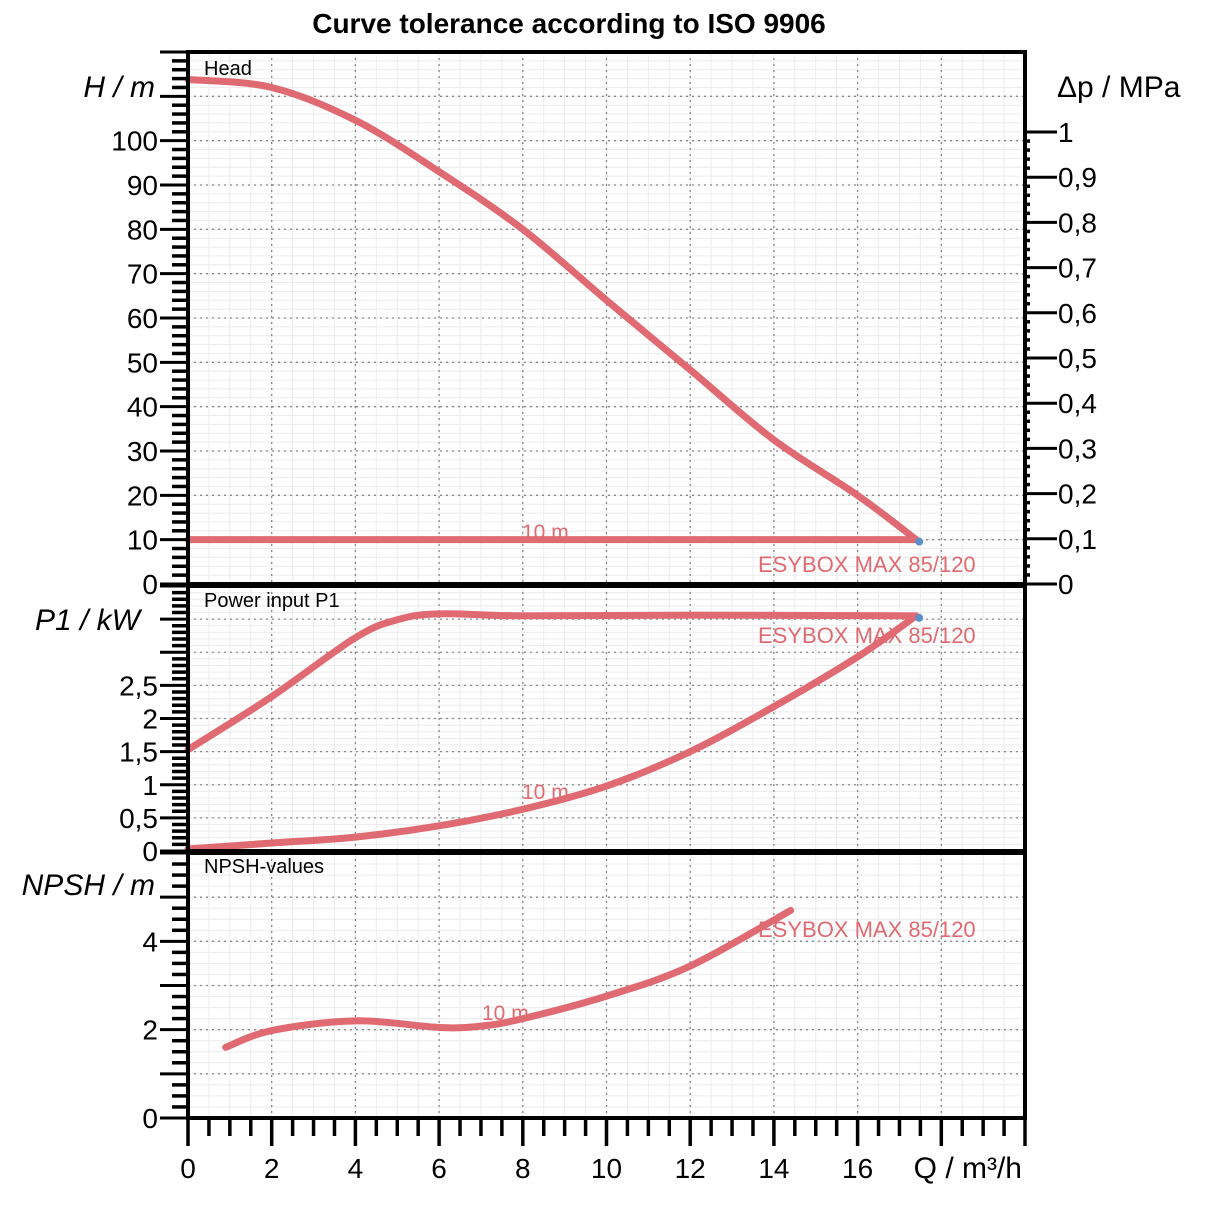 This screenshot has height=1205, width=1211. I want to click on y-tick-label: 50, so click(142, 362).